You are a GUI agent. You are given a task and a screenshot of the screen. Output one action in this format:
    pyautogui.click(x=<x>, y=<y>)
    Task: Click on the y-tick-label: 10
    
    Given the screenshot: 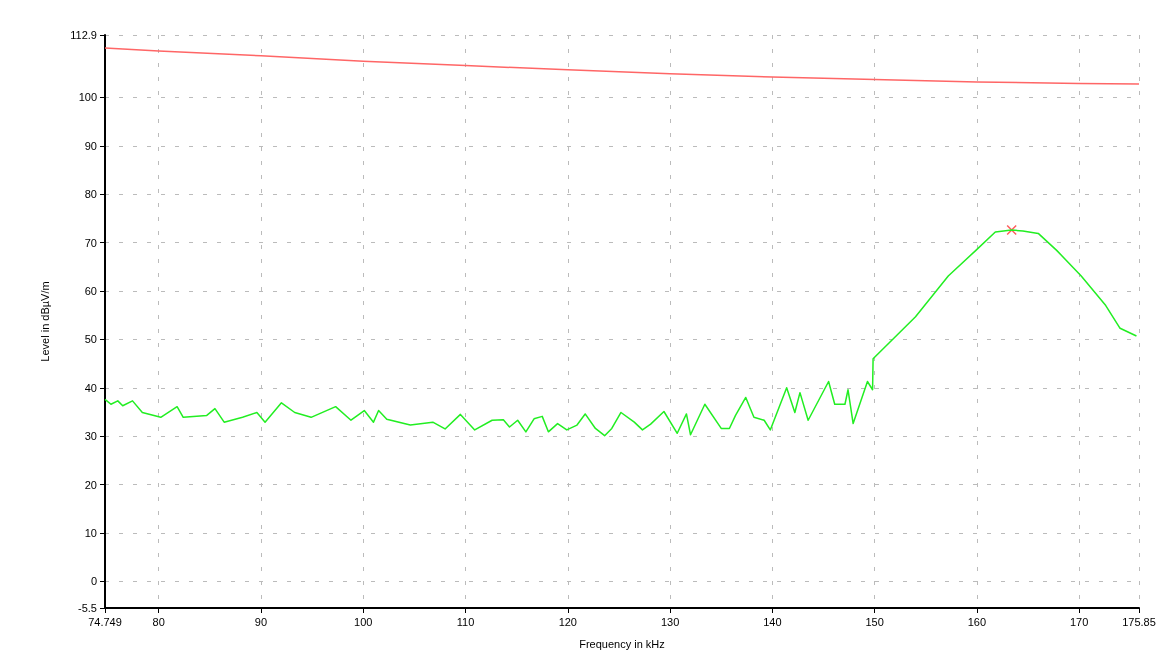 What is the action you would take?
    pyautogui.click(x=90, y=532)
    